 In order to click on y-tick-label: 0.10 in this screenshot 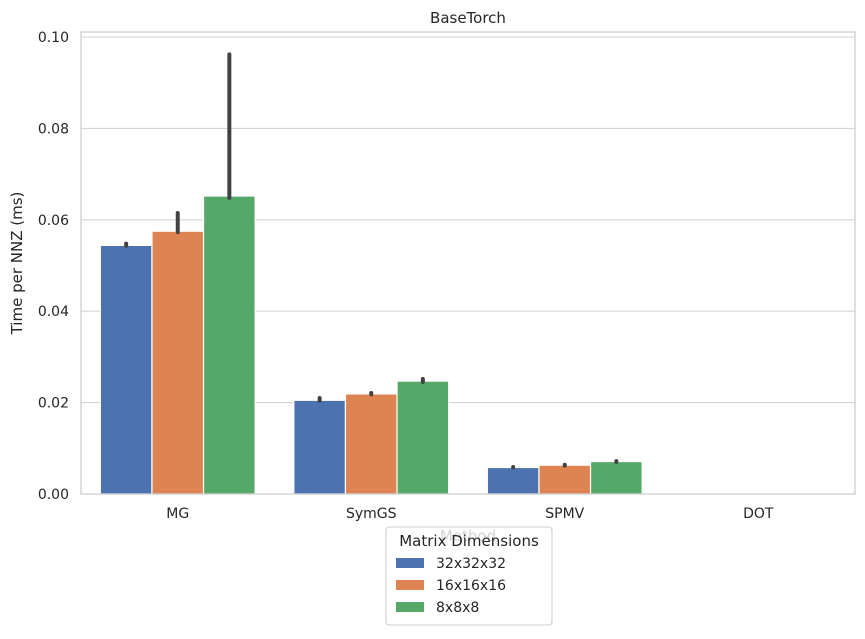, I will do `click(53, 38)`.